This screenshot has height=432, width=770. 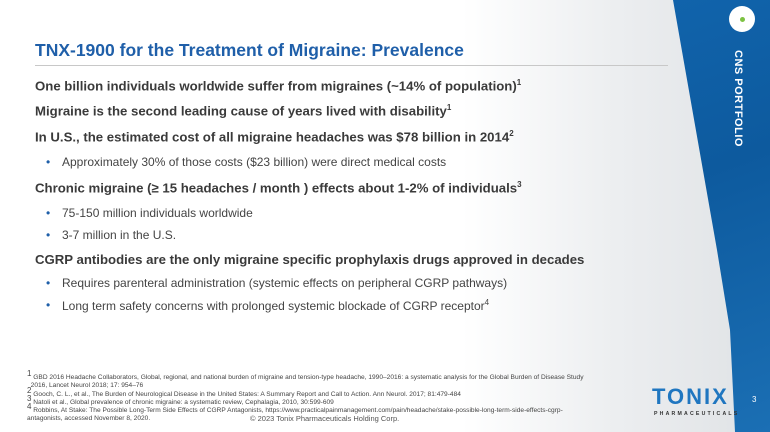 What do you see at coordinates (697, 414) in the screenshot?
I see `tonix-logo-subtitle: PHARMACEUTICALS` at bounding box center [697, 414].